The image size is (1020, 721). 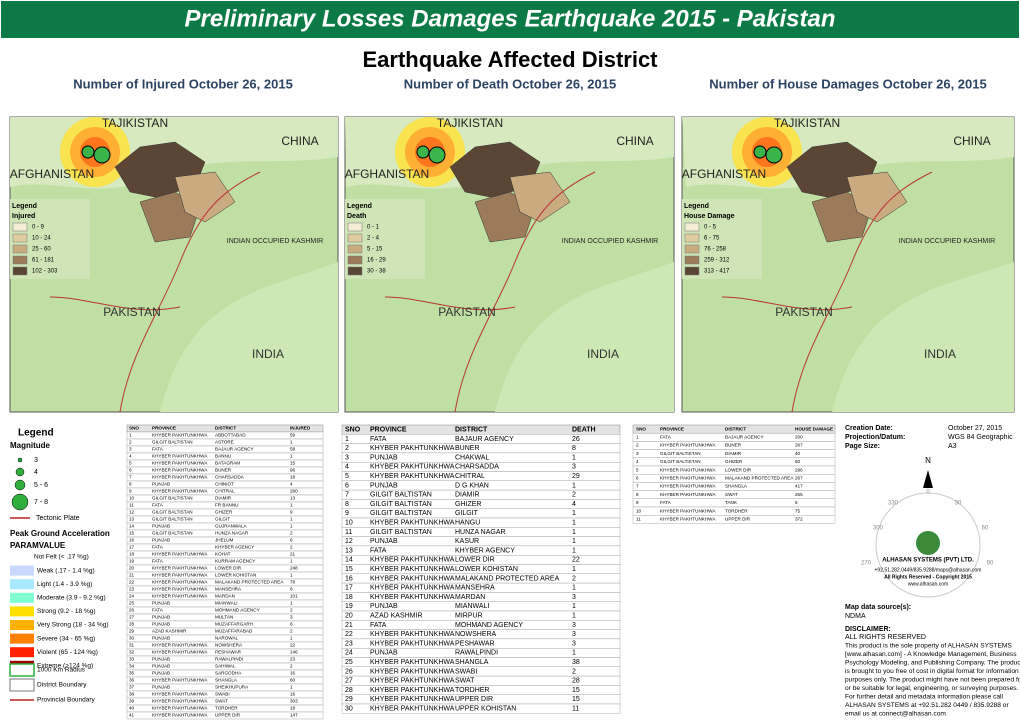 What do you see at coordinates (634, 141) in the screenshot?
I see `country-label: CHINA` at bounding box center [634, 141].